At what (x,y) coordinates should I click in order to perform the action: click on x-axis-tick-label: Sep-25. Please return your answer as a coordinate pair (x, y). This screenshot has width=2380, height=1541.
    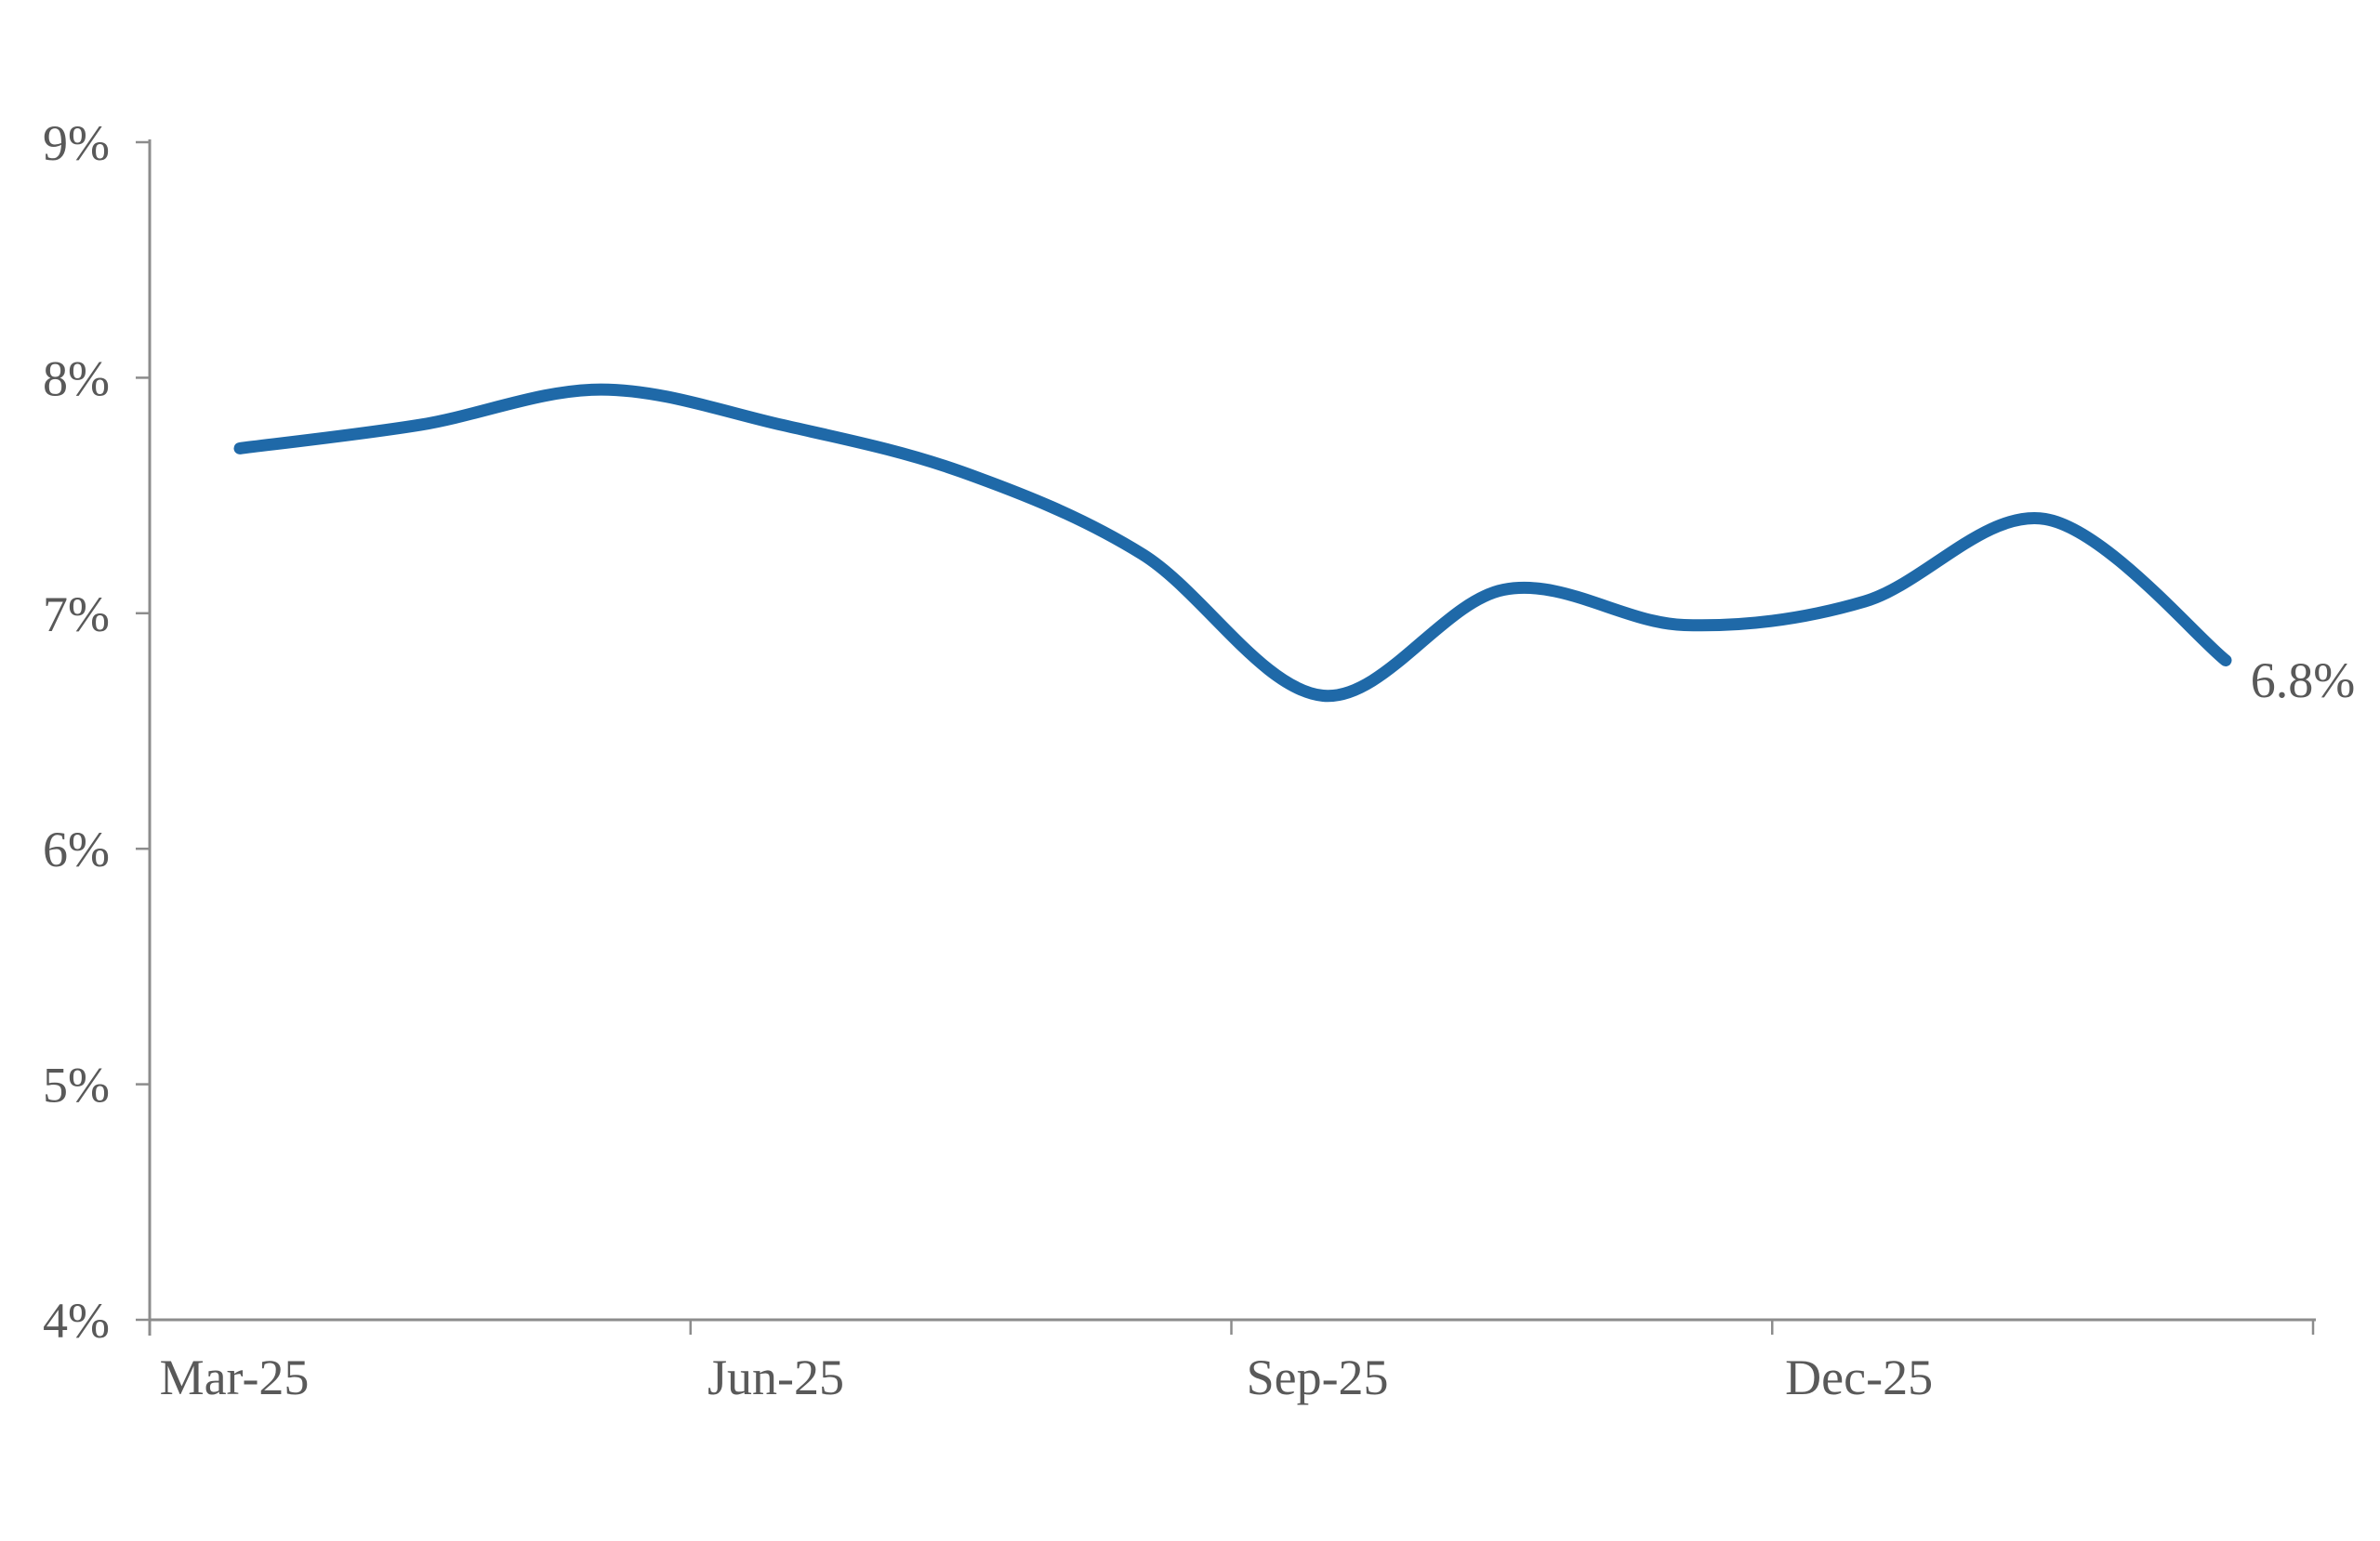
    Looking at the image, I should click on (1318, 1377).